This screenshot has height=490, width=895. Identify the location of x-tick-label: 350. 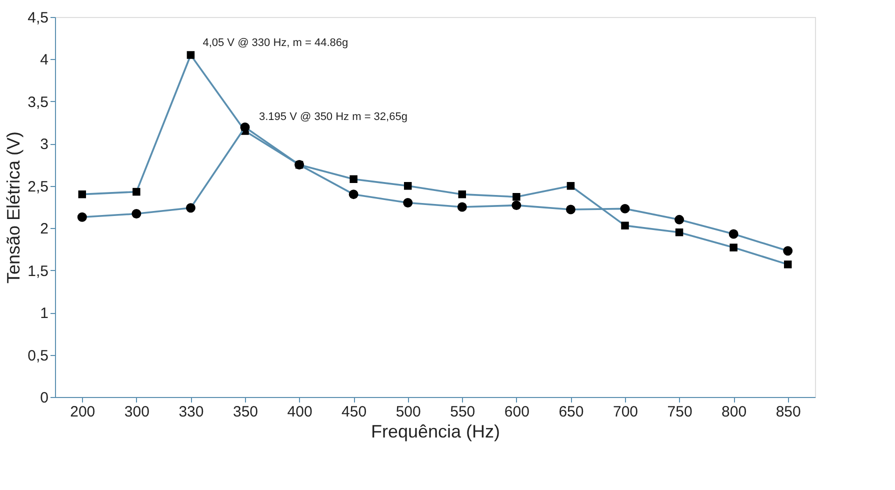
(245, 412).